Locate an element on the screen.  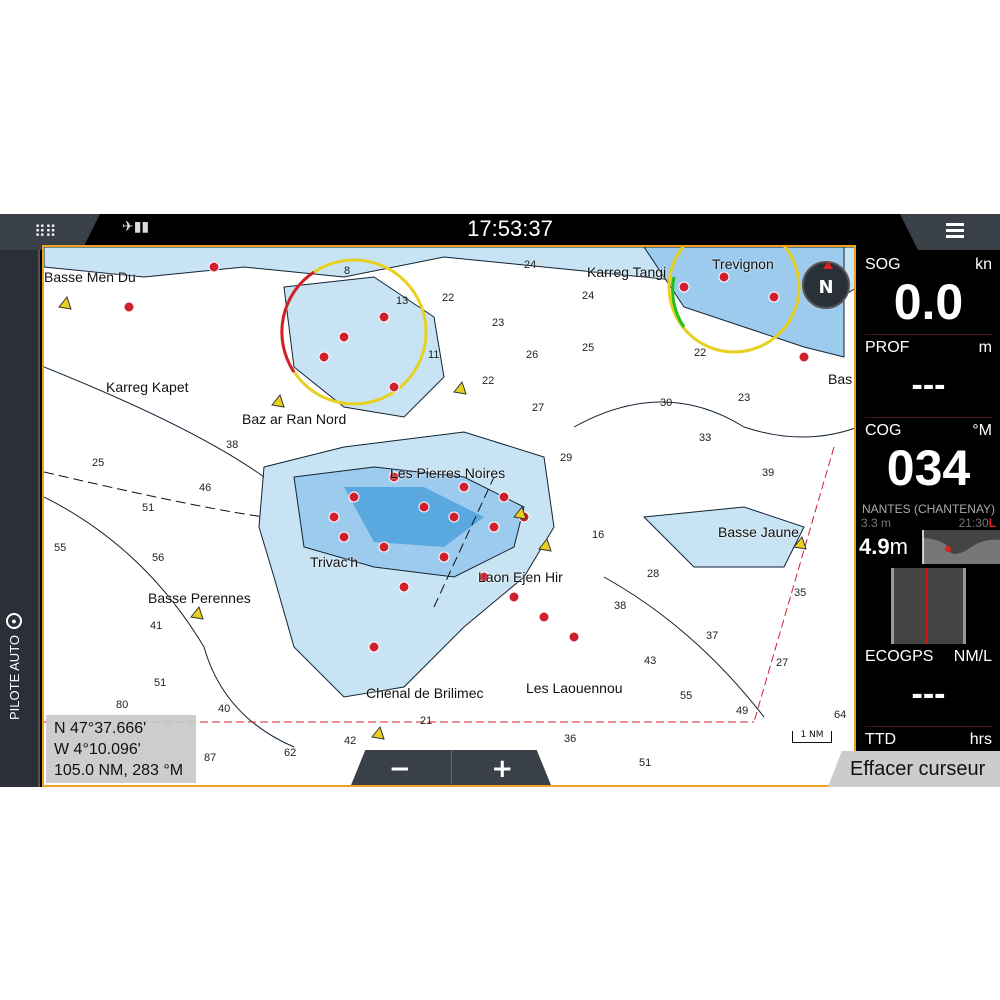
sog-unit: kn is located at coordinates (983, 264).